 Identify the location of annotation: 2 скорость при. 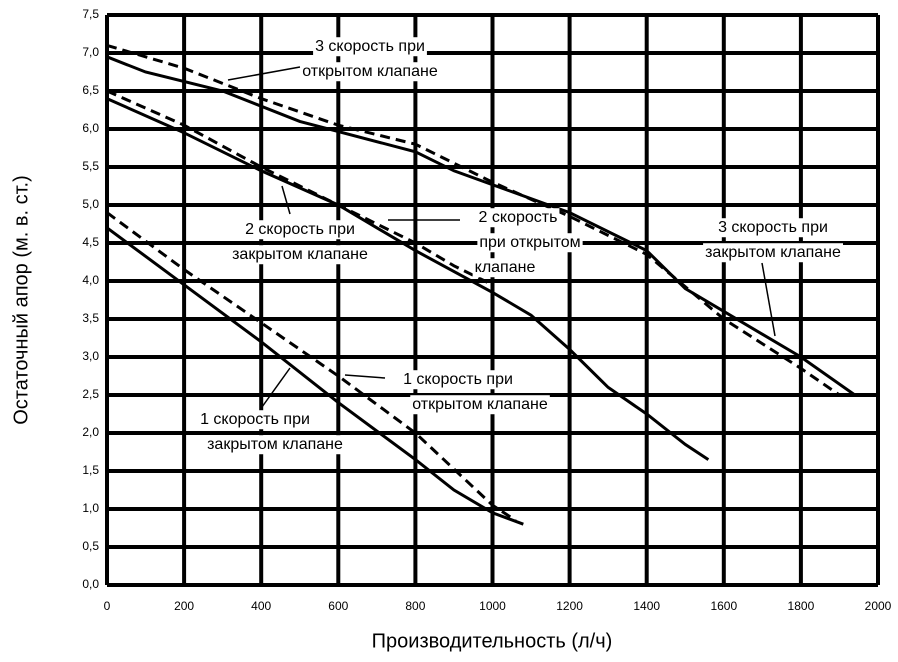
(300, 230).